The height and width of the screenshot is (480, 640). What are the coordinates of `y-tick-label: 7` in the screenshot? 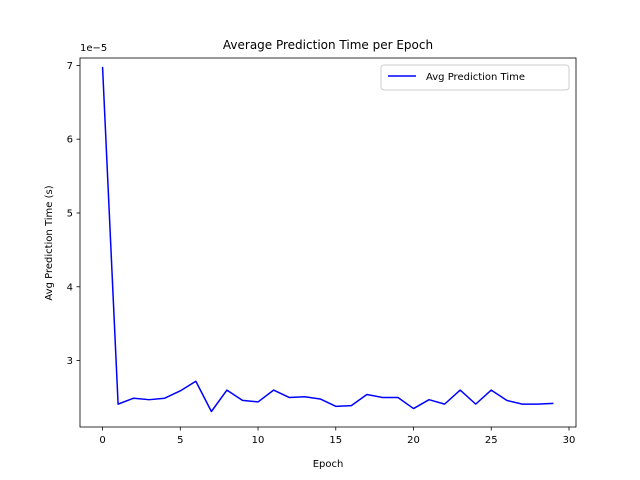 It's located at (70, 66).